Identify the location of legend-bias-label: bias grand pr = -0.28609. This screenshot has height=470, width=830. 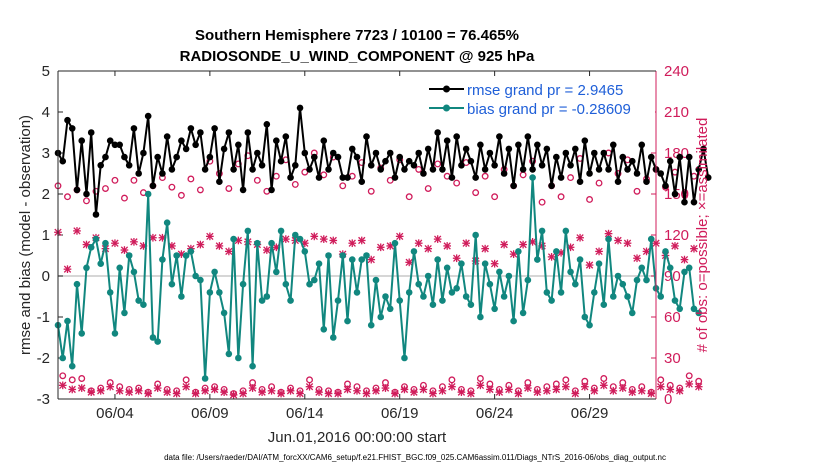
(549, 109).